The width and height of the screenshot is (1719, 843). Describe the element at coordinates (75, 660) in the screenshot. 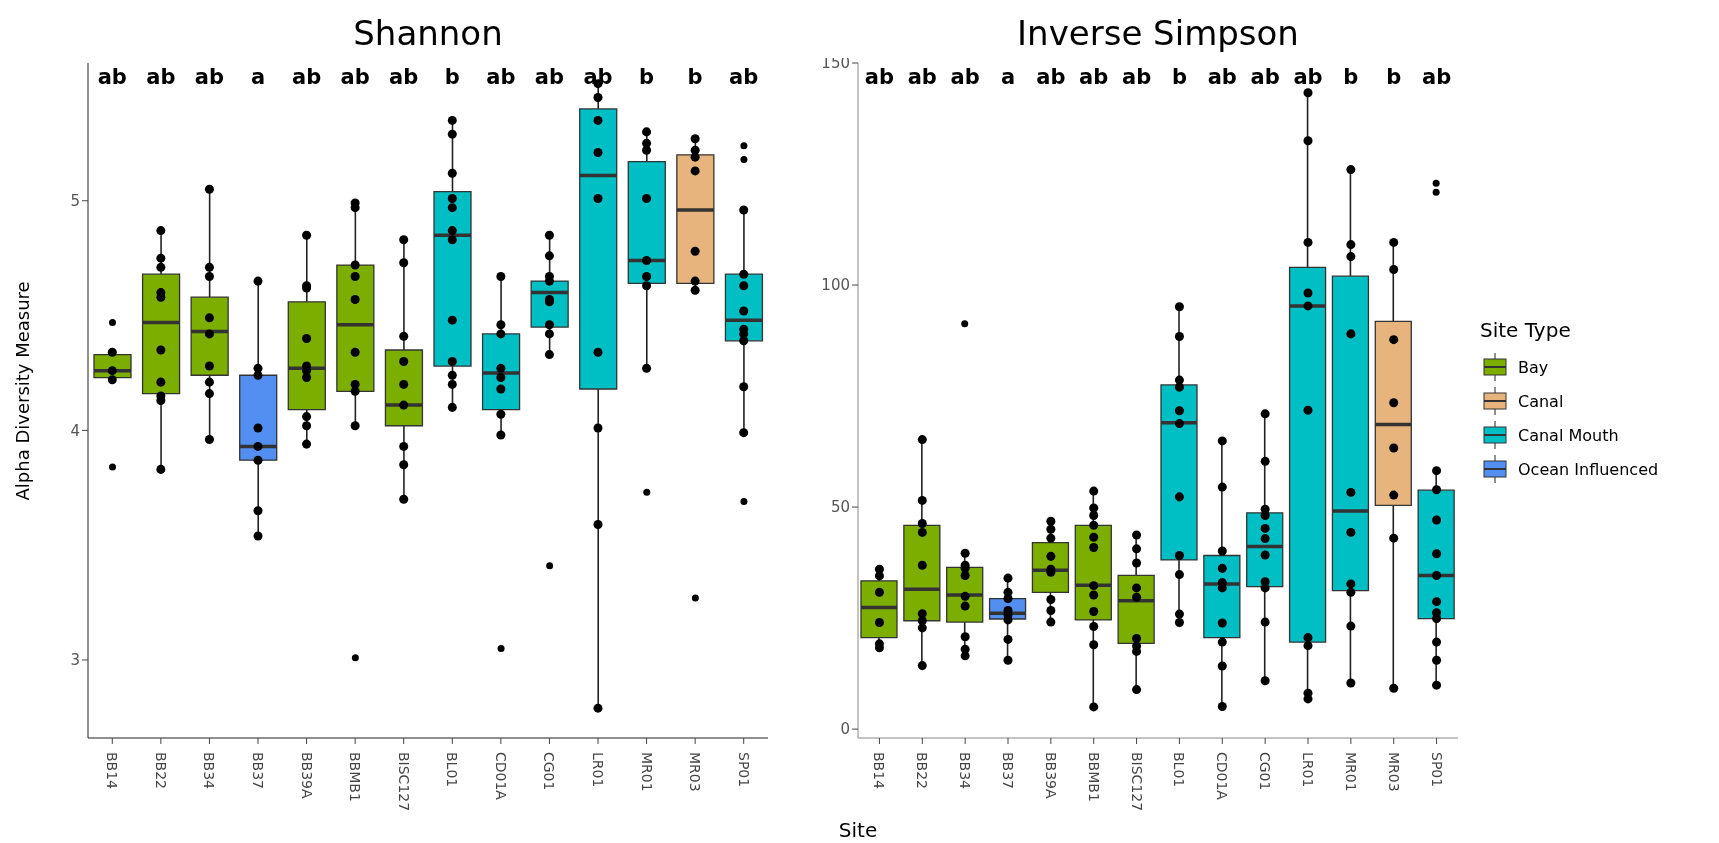

I see `y-tick-label: 3` at that location.